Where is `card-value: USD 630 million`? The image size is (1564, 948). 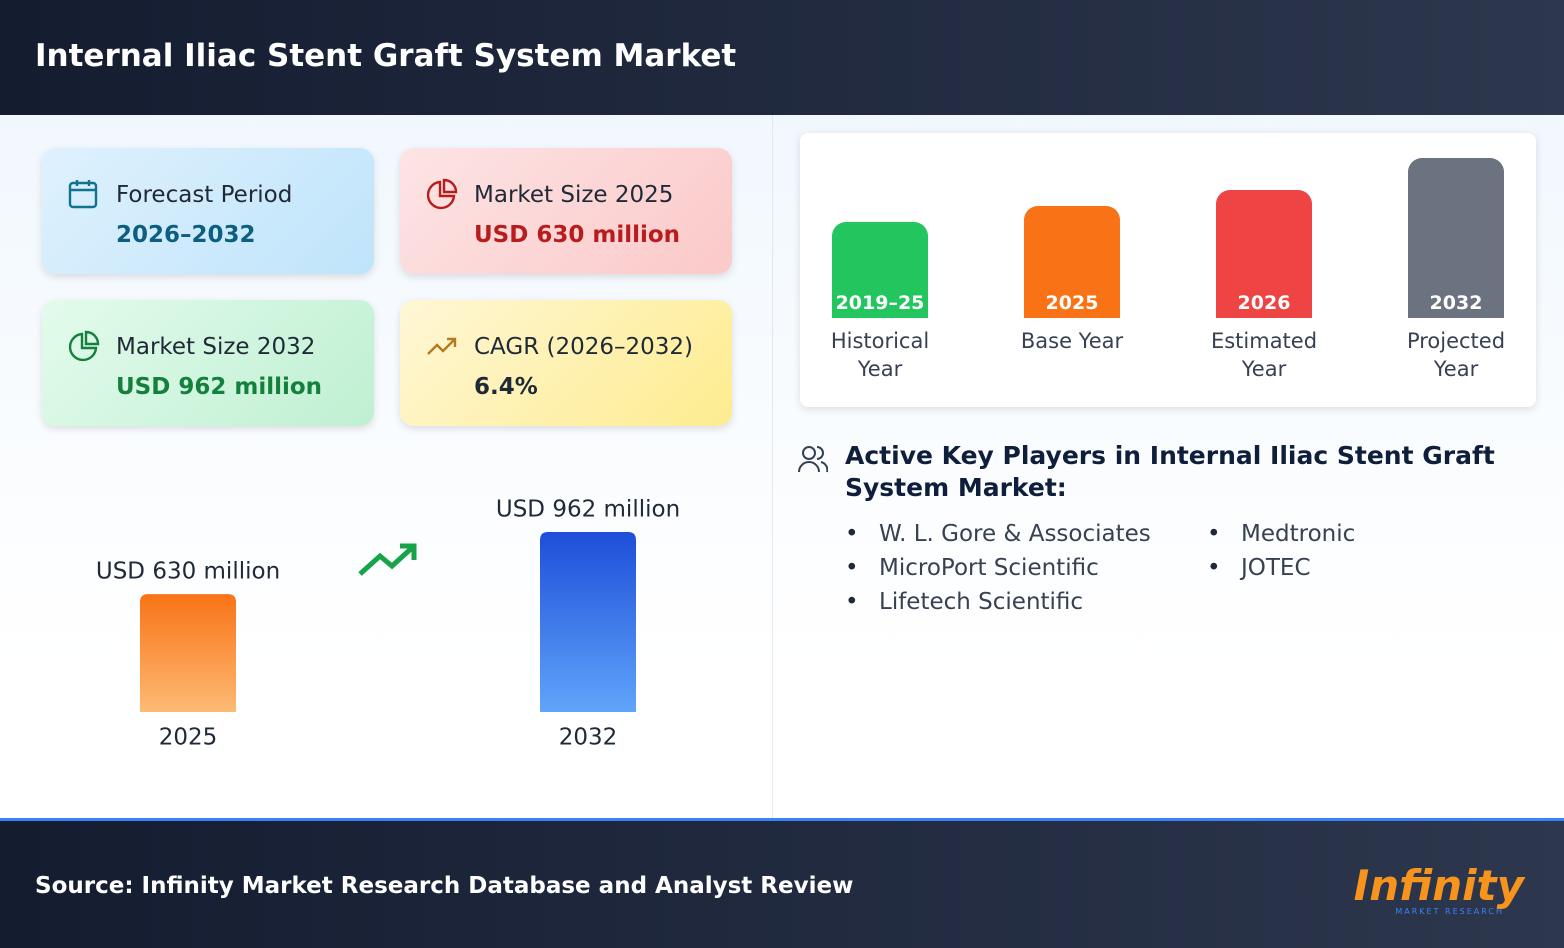 card-value: USD 630 million is located at coordinates (577, 235).